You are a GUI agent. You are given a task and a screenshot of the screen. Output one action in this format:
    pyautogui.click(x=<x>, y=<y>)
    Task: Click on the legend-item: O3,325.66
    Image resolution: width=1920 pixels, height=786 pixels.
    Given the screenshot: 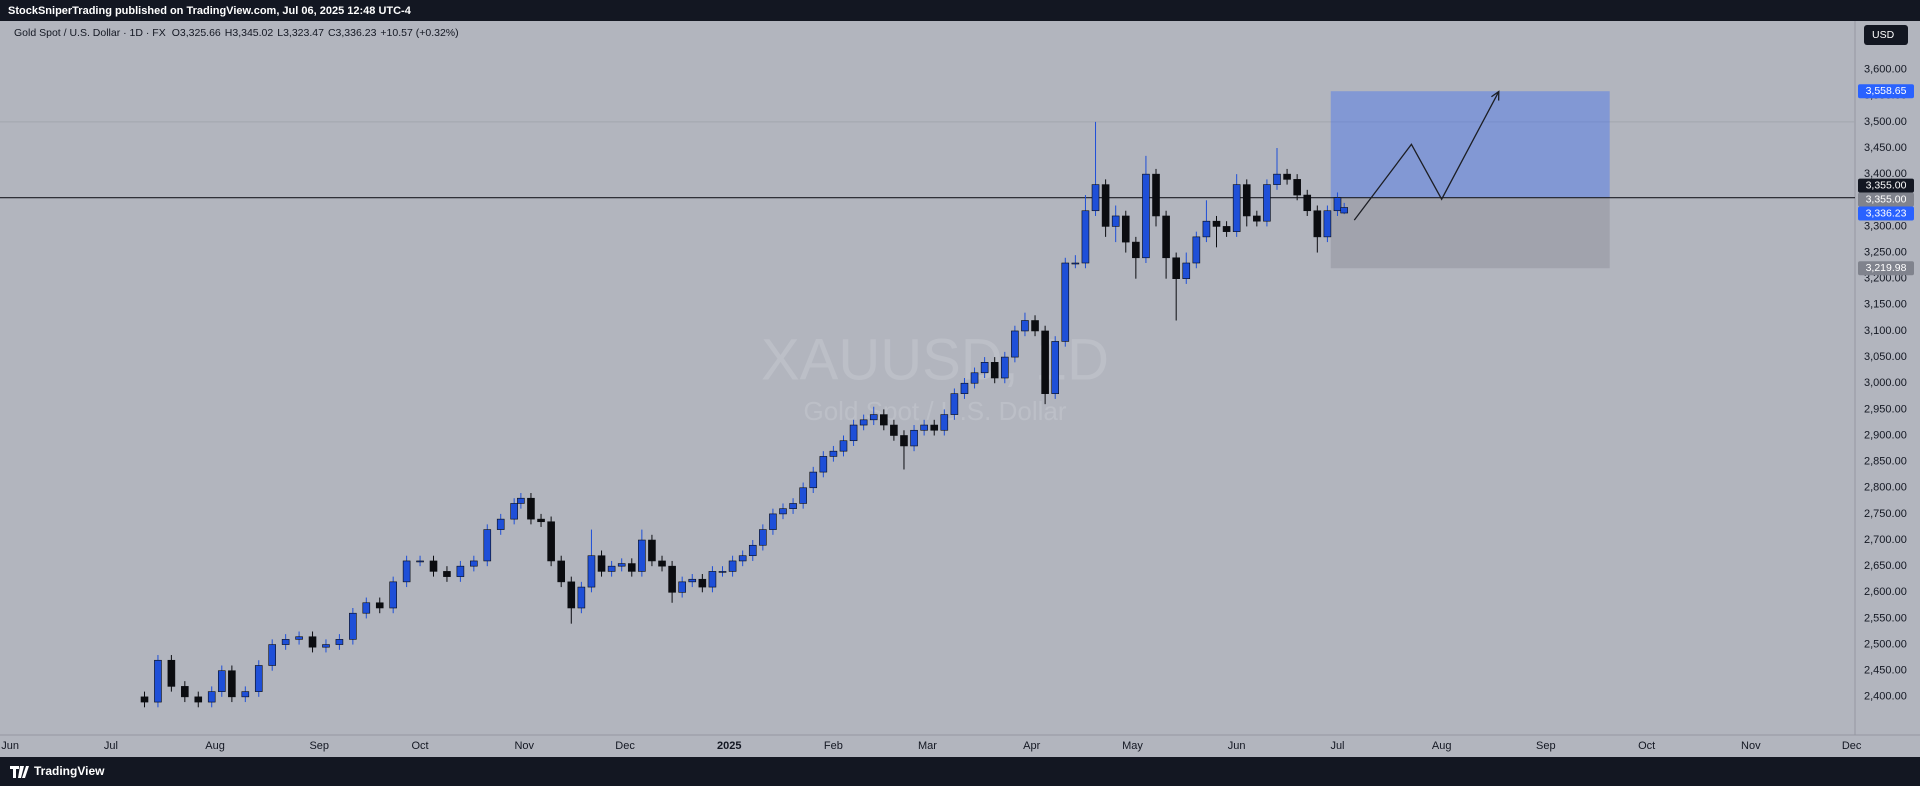 What is the action you would take?
    pyautogui.click(x=196, y=33)
    